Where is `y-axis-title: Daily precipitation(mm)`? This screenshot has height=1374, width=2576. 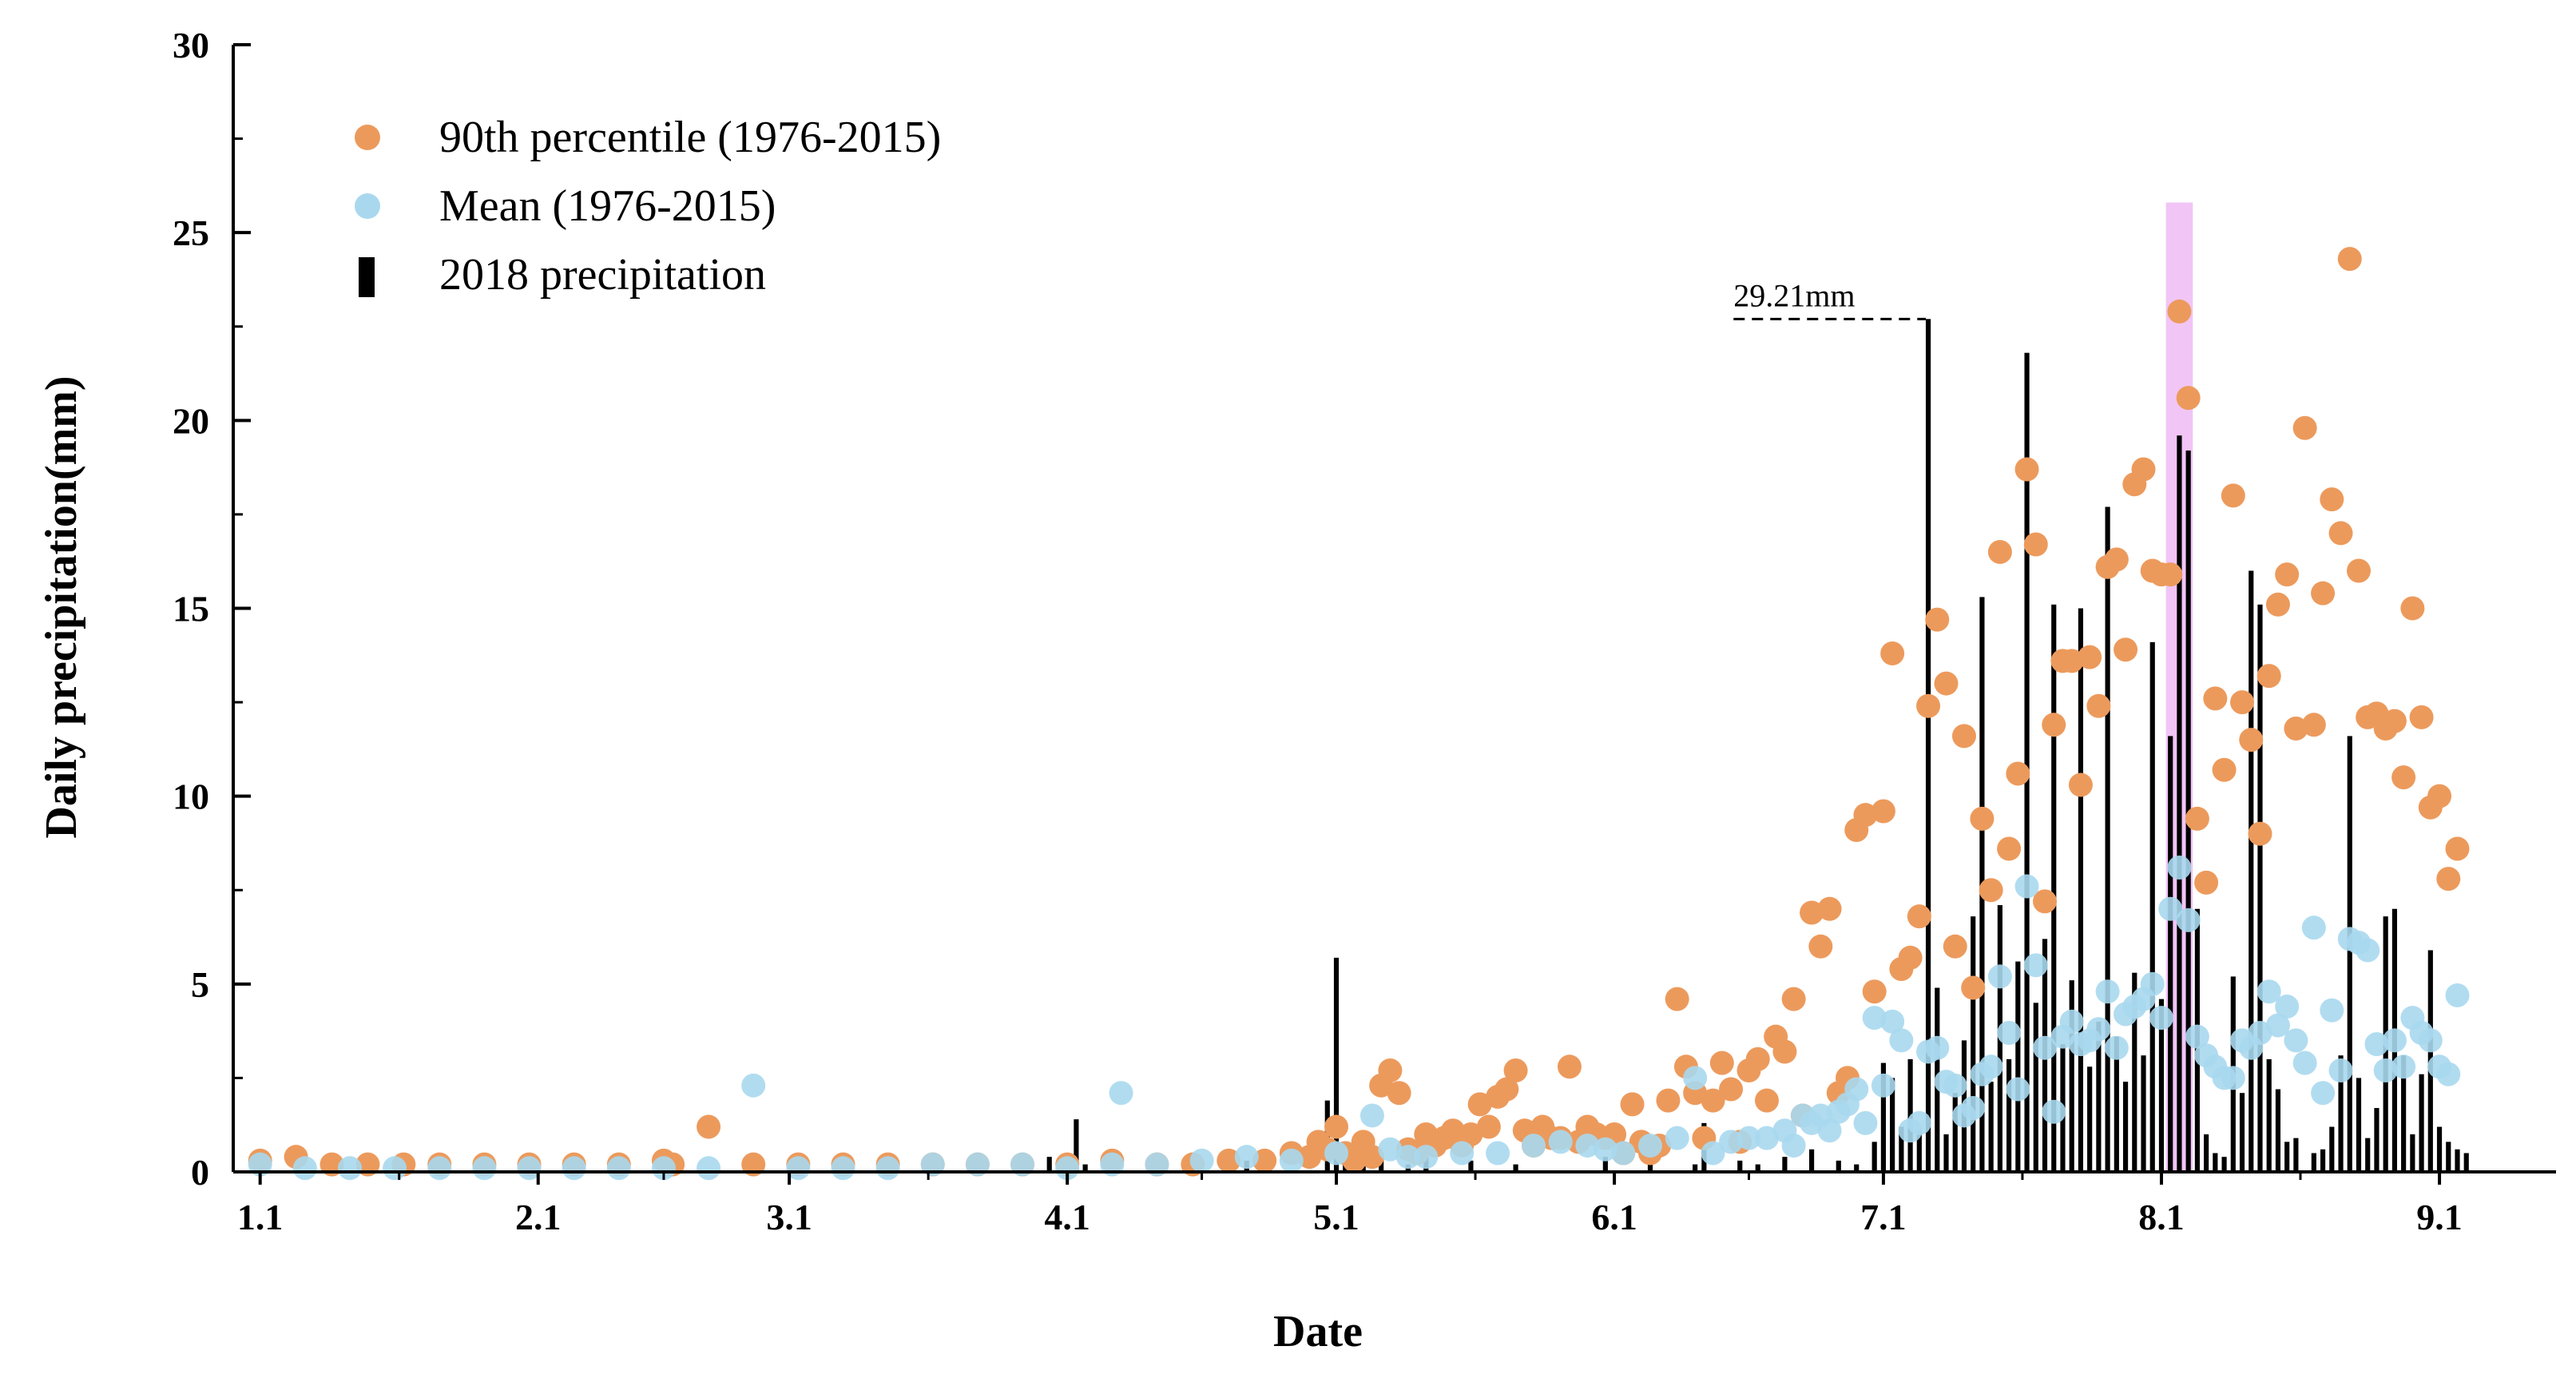 y-axis-title: Daily precipitation(mm) is located at coordinates (61, 607).